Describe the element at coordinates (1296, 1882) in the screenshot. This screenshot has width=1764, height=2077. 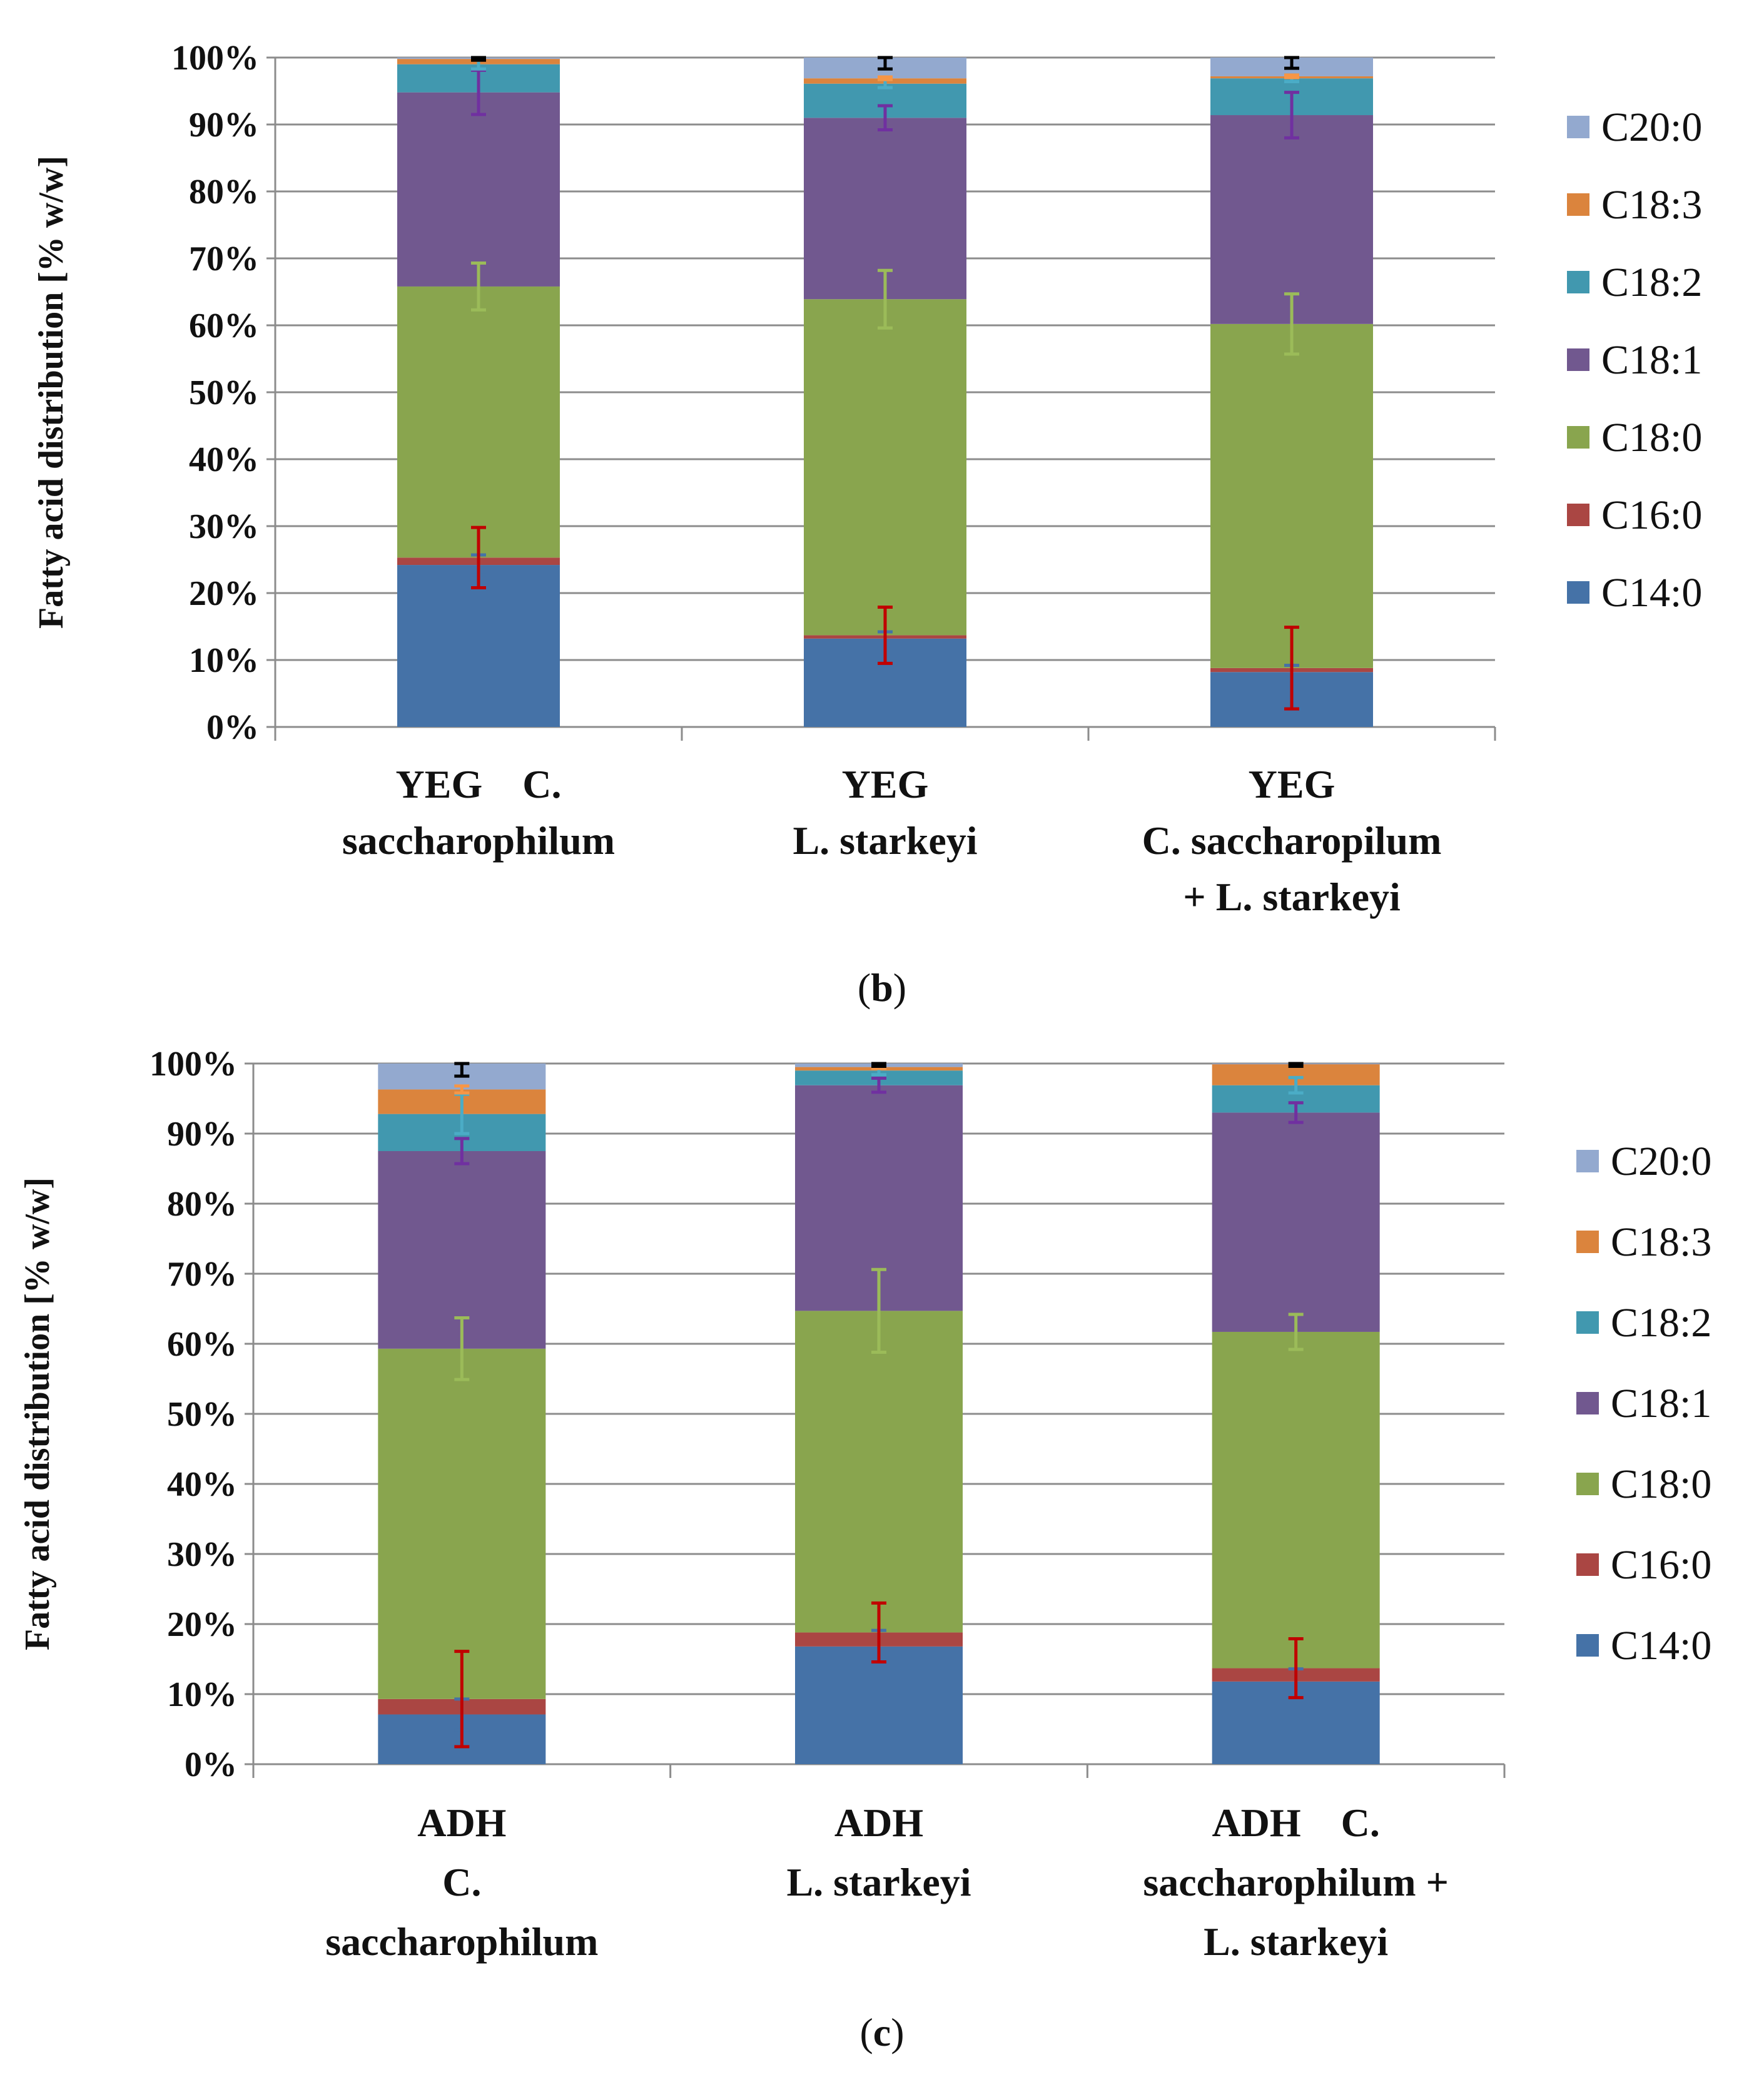
I see `category-label: saccharophilum +` at that location.